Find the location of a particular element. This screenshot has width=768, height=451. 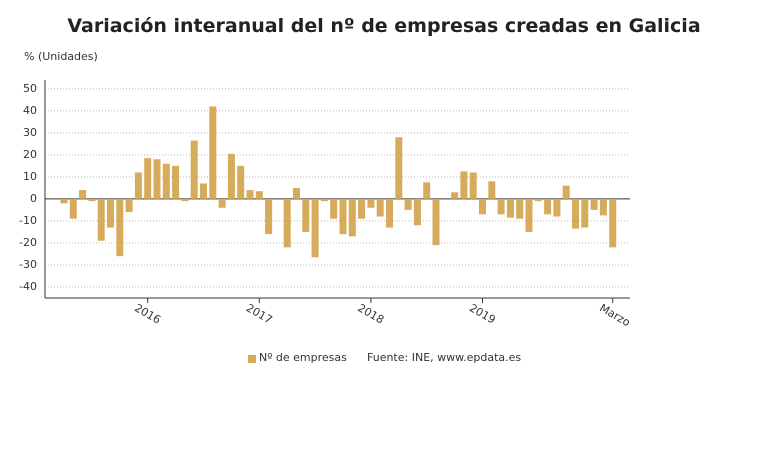

y-tick-label: 20 is located at coordinates (30, 154).